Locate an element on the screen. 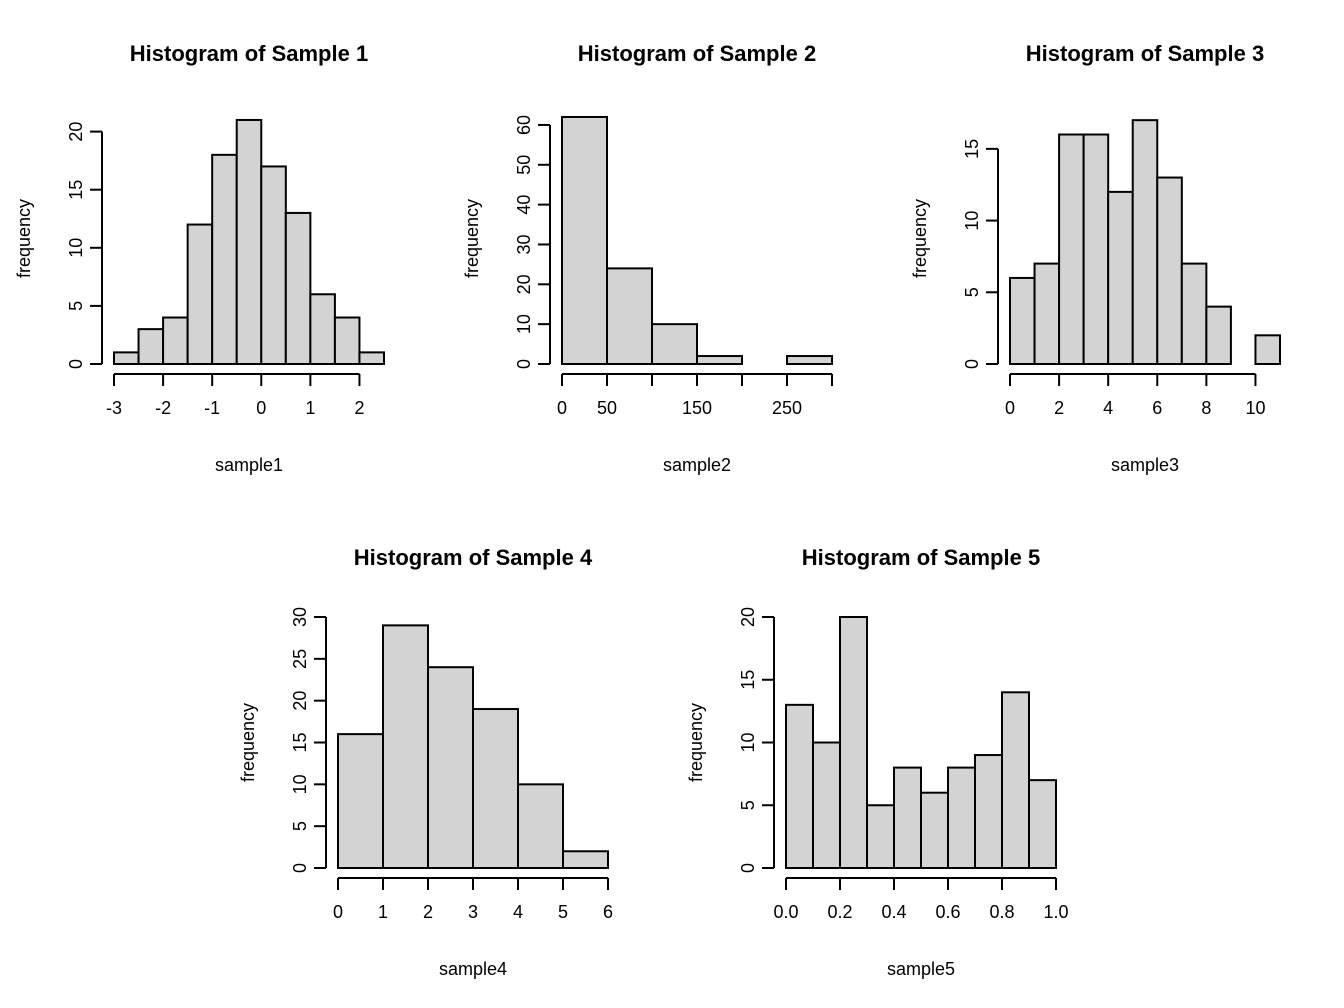  chart-title: Histogram of Sample 2 is located at coordinates (697, 53).